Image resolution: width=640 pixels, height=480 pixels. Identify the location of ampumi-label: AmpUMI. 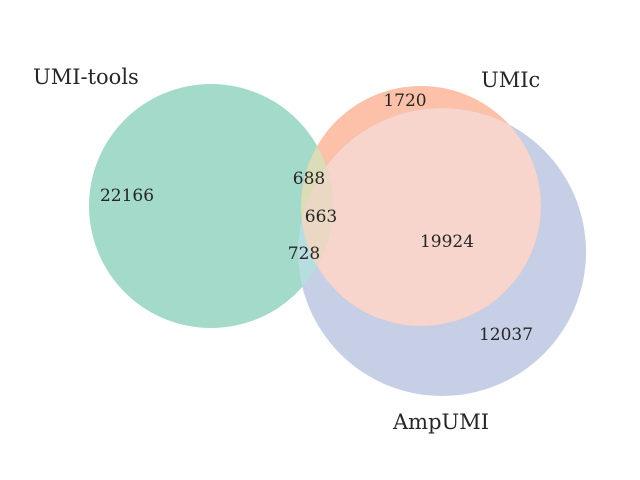
(440, 422).